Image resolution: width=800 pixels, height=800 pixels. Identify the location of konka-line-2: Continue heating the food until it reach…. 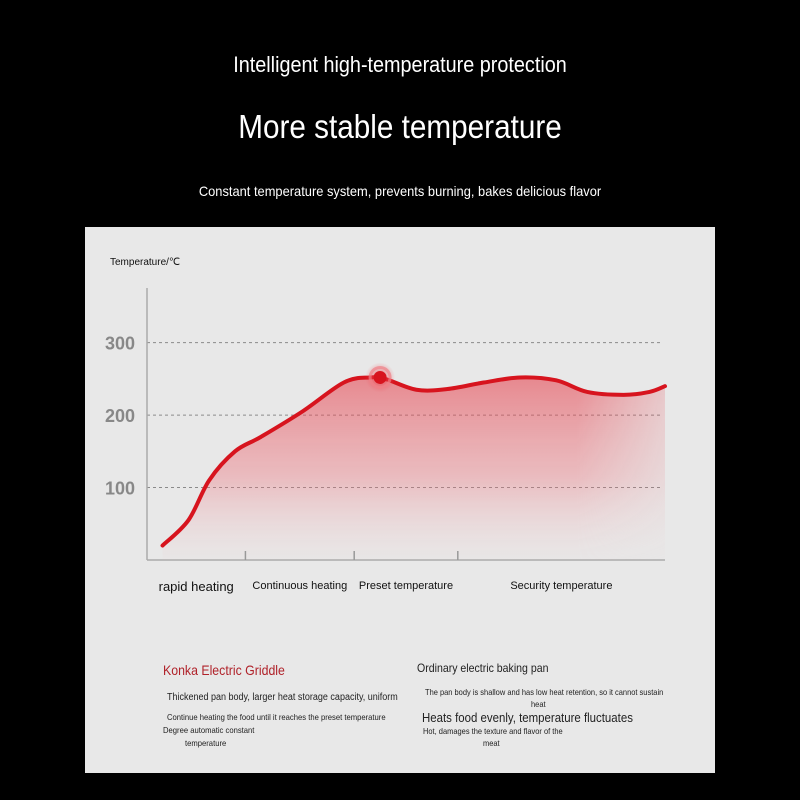
(276, 717).